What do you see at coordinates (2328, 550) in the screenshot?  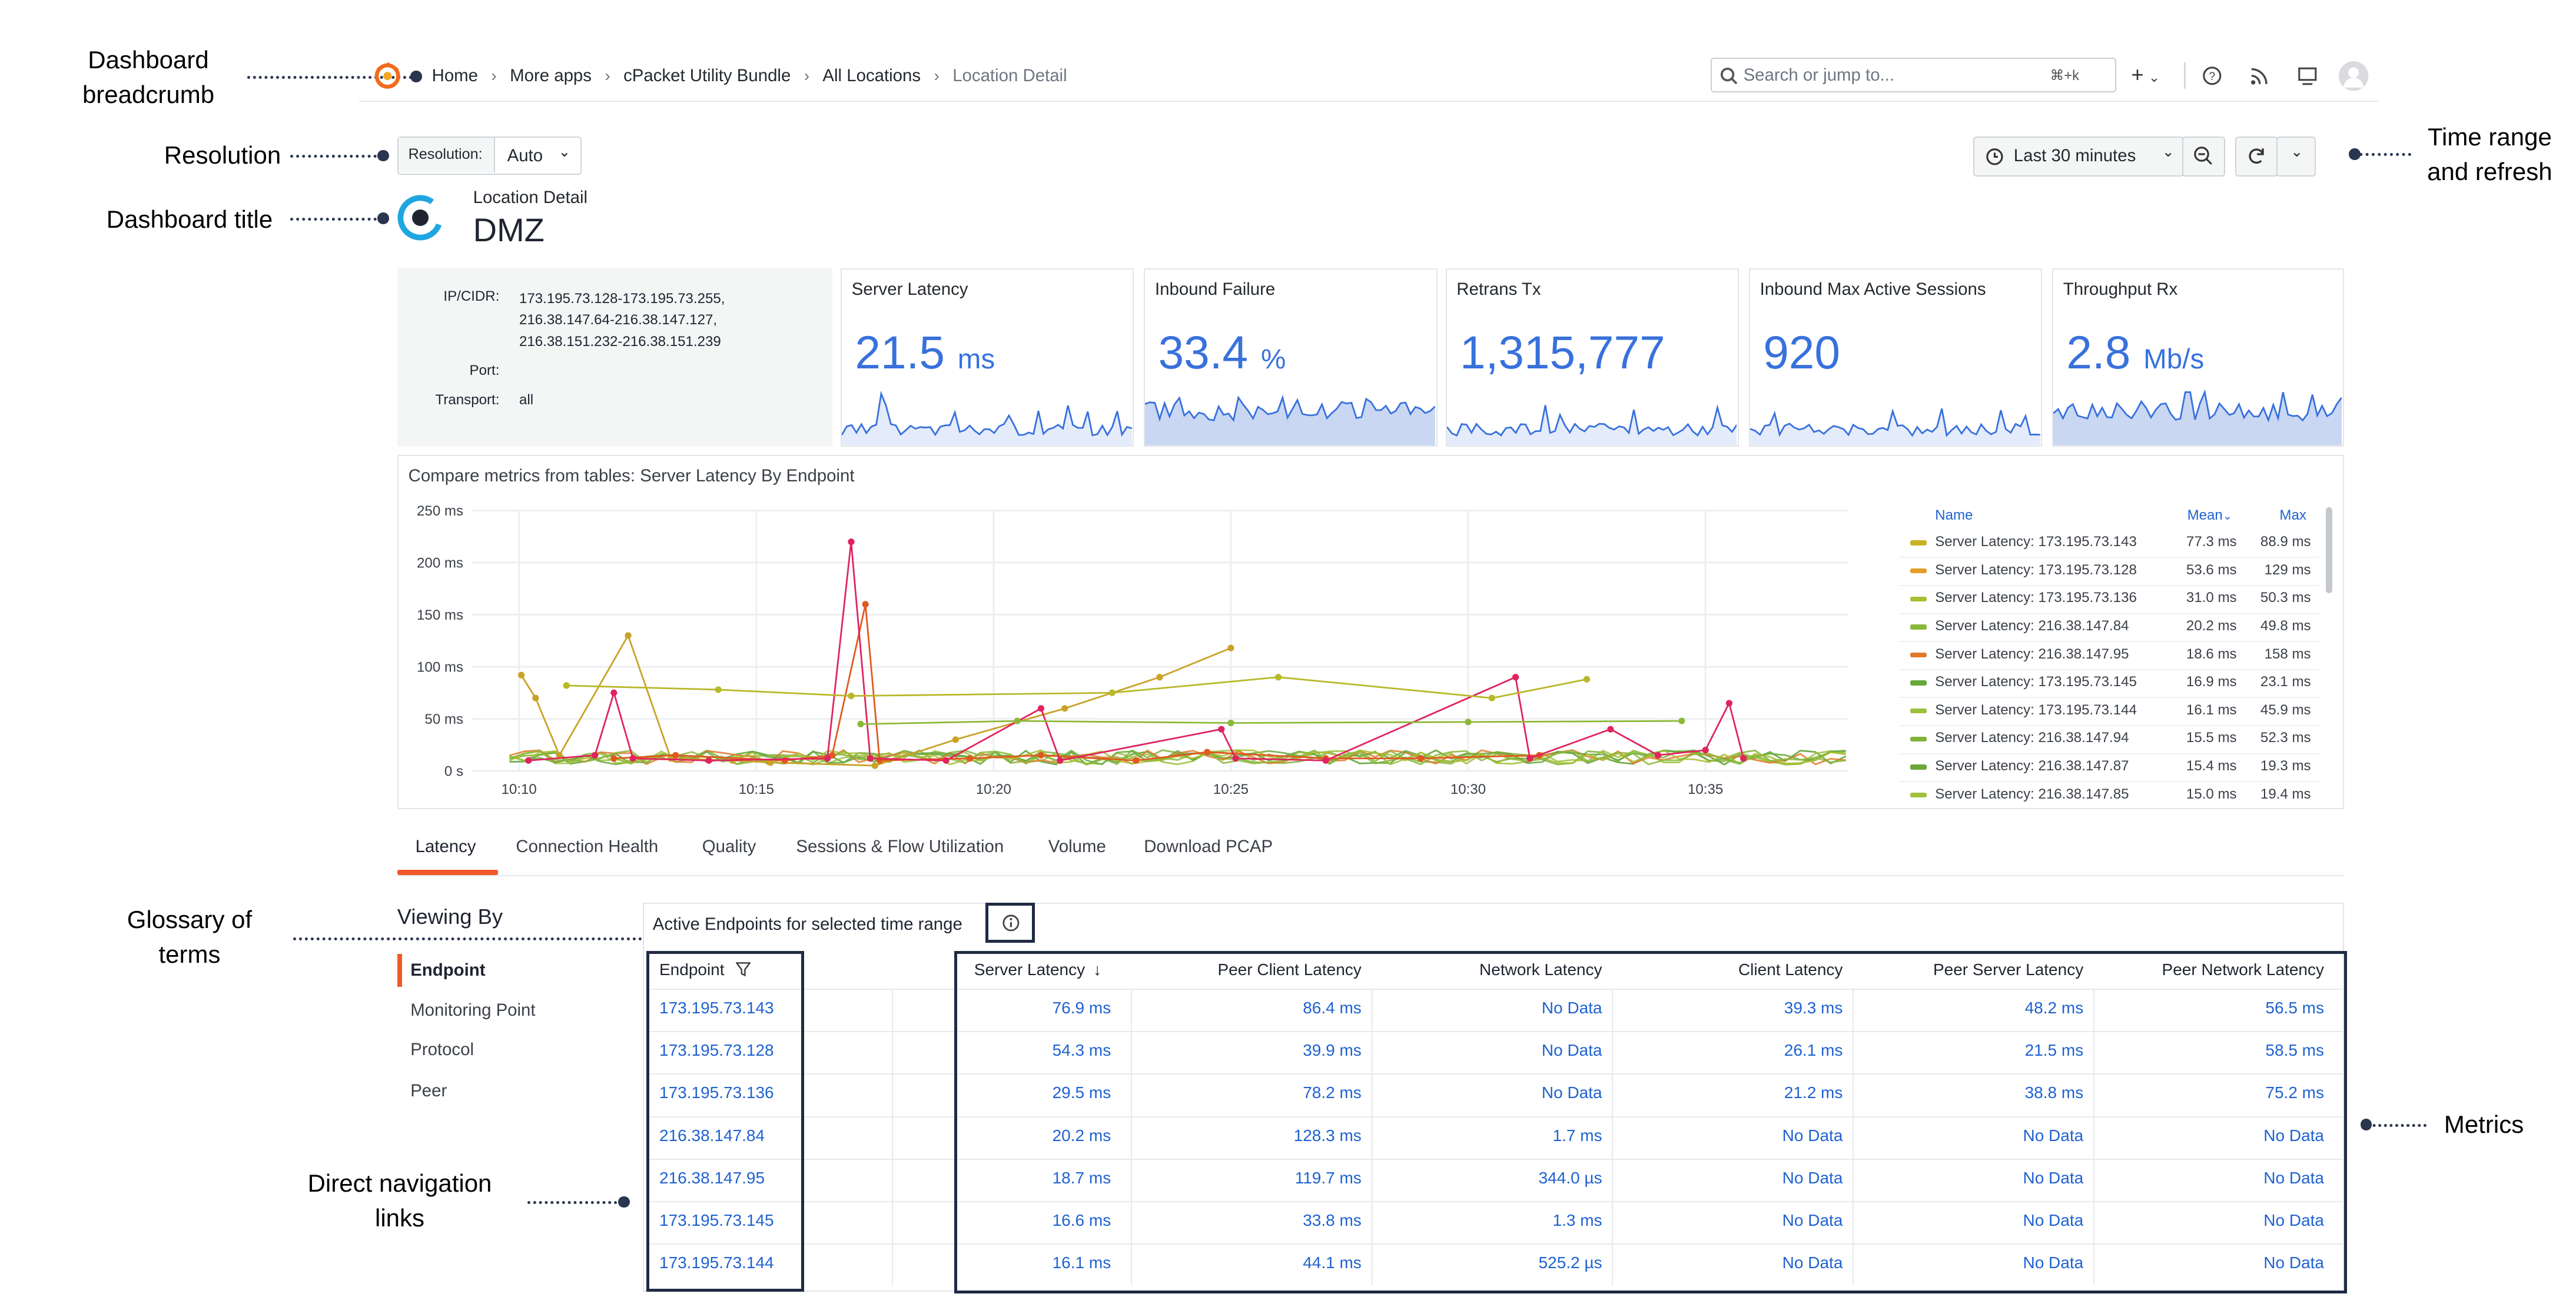 I see `legend-scrollbar` at bounding box center [2328, 550].